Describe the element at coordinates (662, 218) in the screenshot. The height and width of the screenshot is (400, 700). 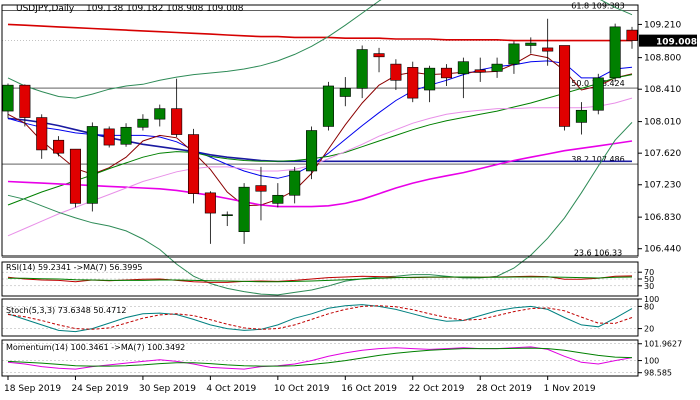
I see `price-tick-label: 106.830` at that location.